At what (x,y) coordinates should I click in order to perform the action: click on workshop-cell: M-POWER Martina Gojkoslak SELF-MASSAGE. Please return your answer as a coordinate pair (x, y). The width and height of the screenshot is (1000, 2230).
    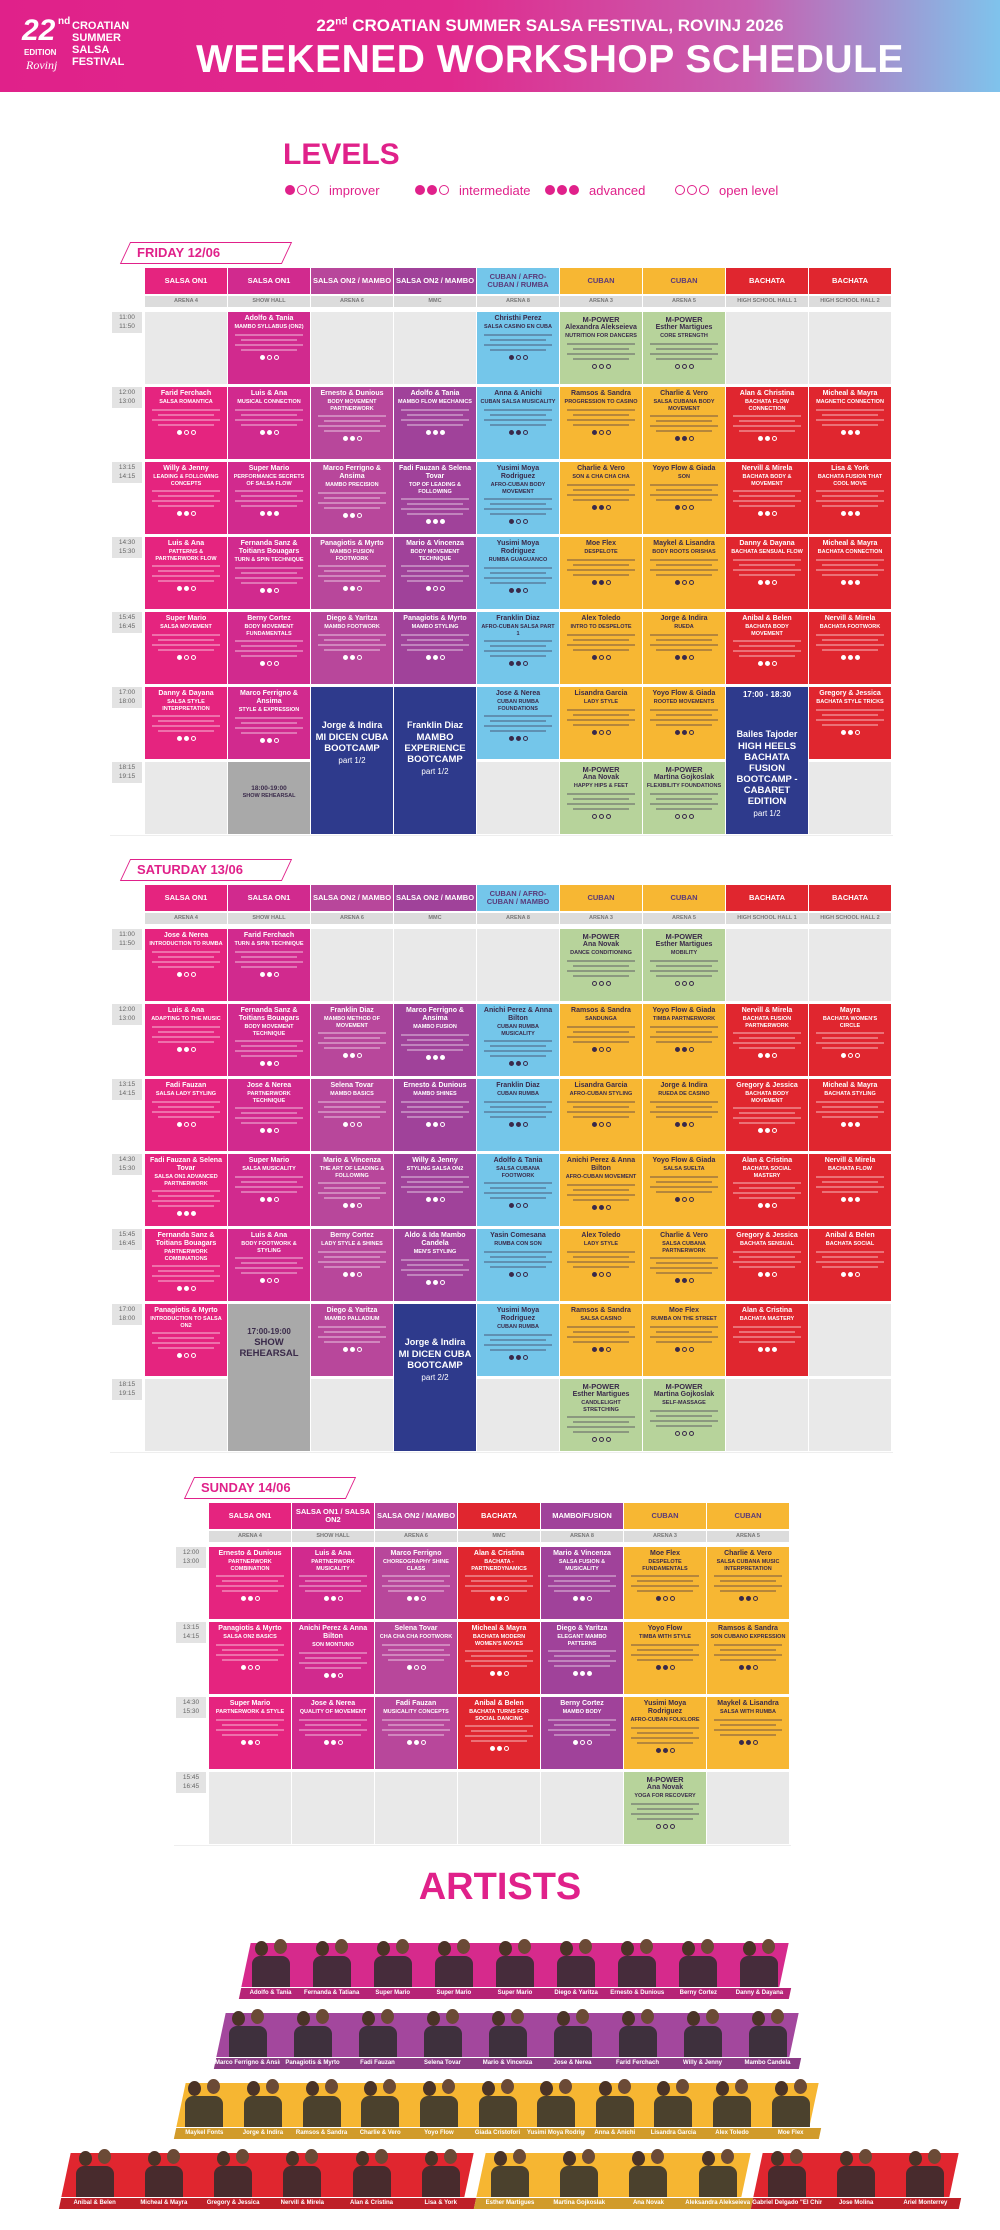
    Looking at the image, I should click on (684, 1415).